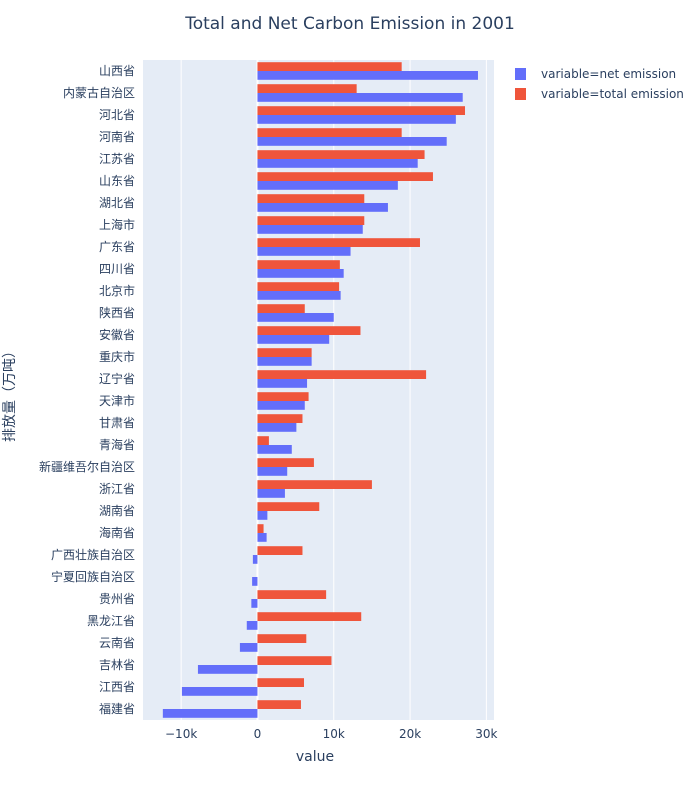  Describe the element at coordinates (117, 334) in the screenshot. I see `y-tick-label: 安徽省` at that location.